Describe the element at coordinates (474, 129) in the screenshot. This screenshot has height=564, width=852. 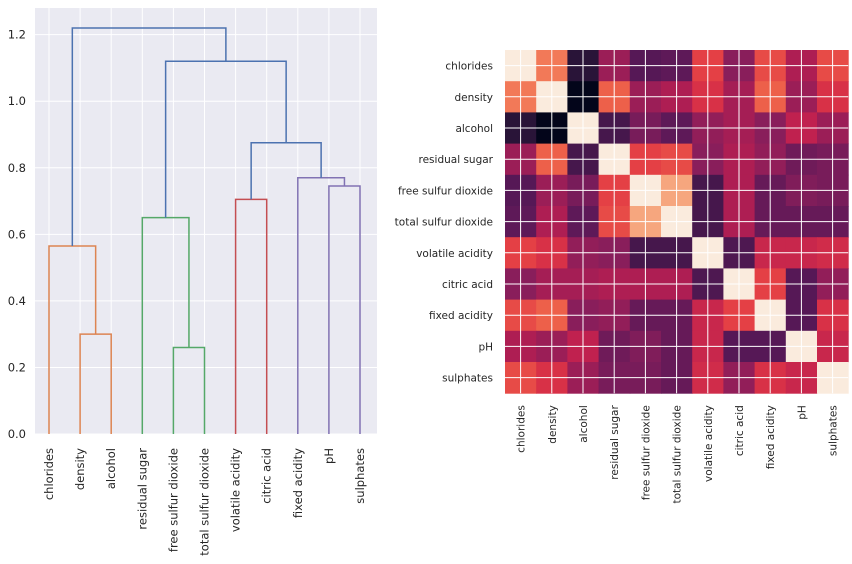
I see `heatmap-y-label-alcohol: alcohol` at that location.